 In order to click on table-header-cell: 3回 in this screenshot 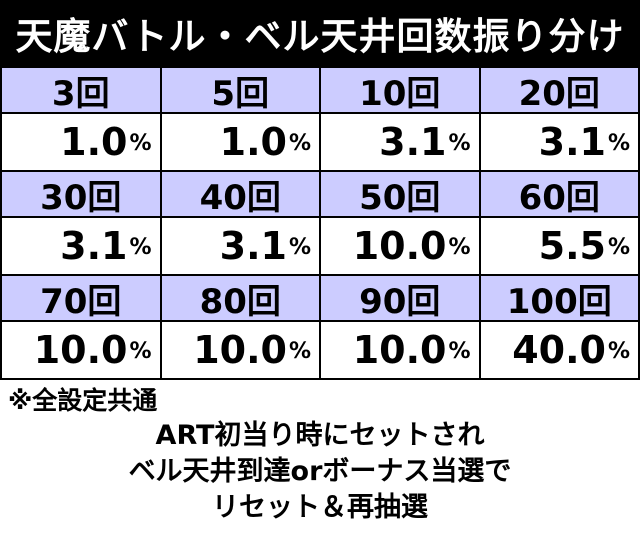, I will do `click(82, 91)`.